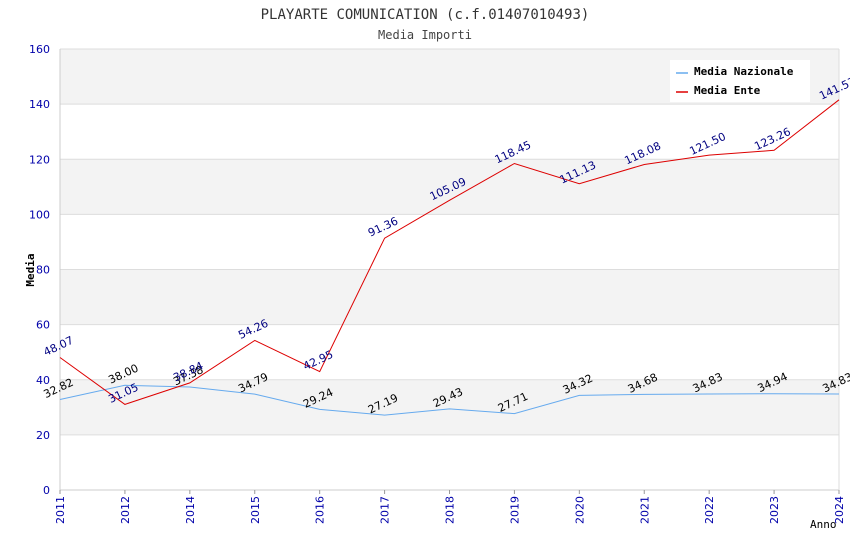 The width and height of the screenshot is (850, 550). Describe the element at coordinates (579, 510) in the screenshot. I see `x-tick-label: 2020` at that location.